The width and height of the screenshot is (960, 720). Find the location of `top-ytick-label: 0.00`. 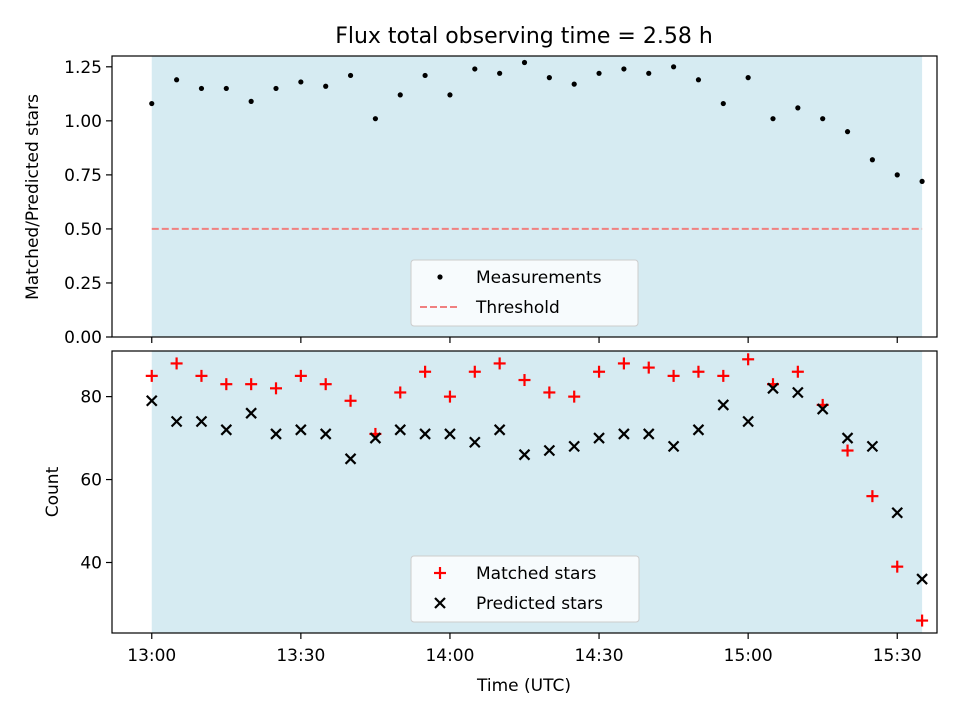

top-ytick-label: 0.00 is located at coordinates (83, 338).